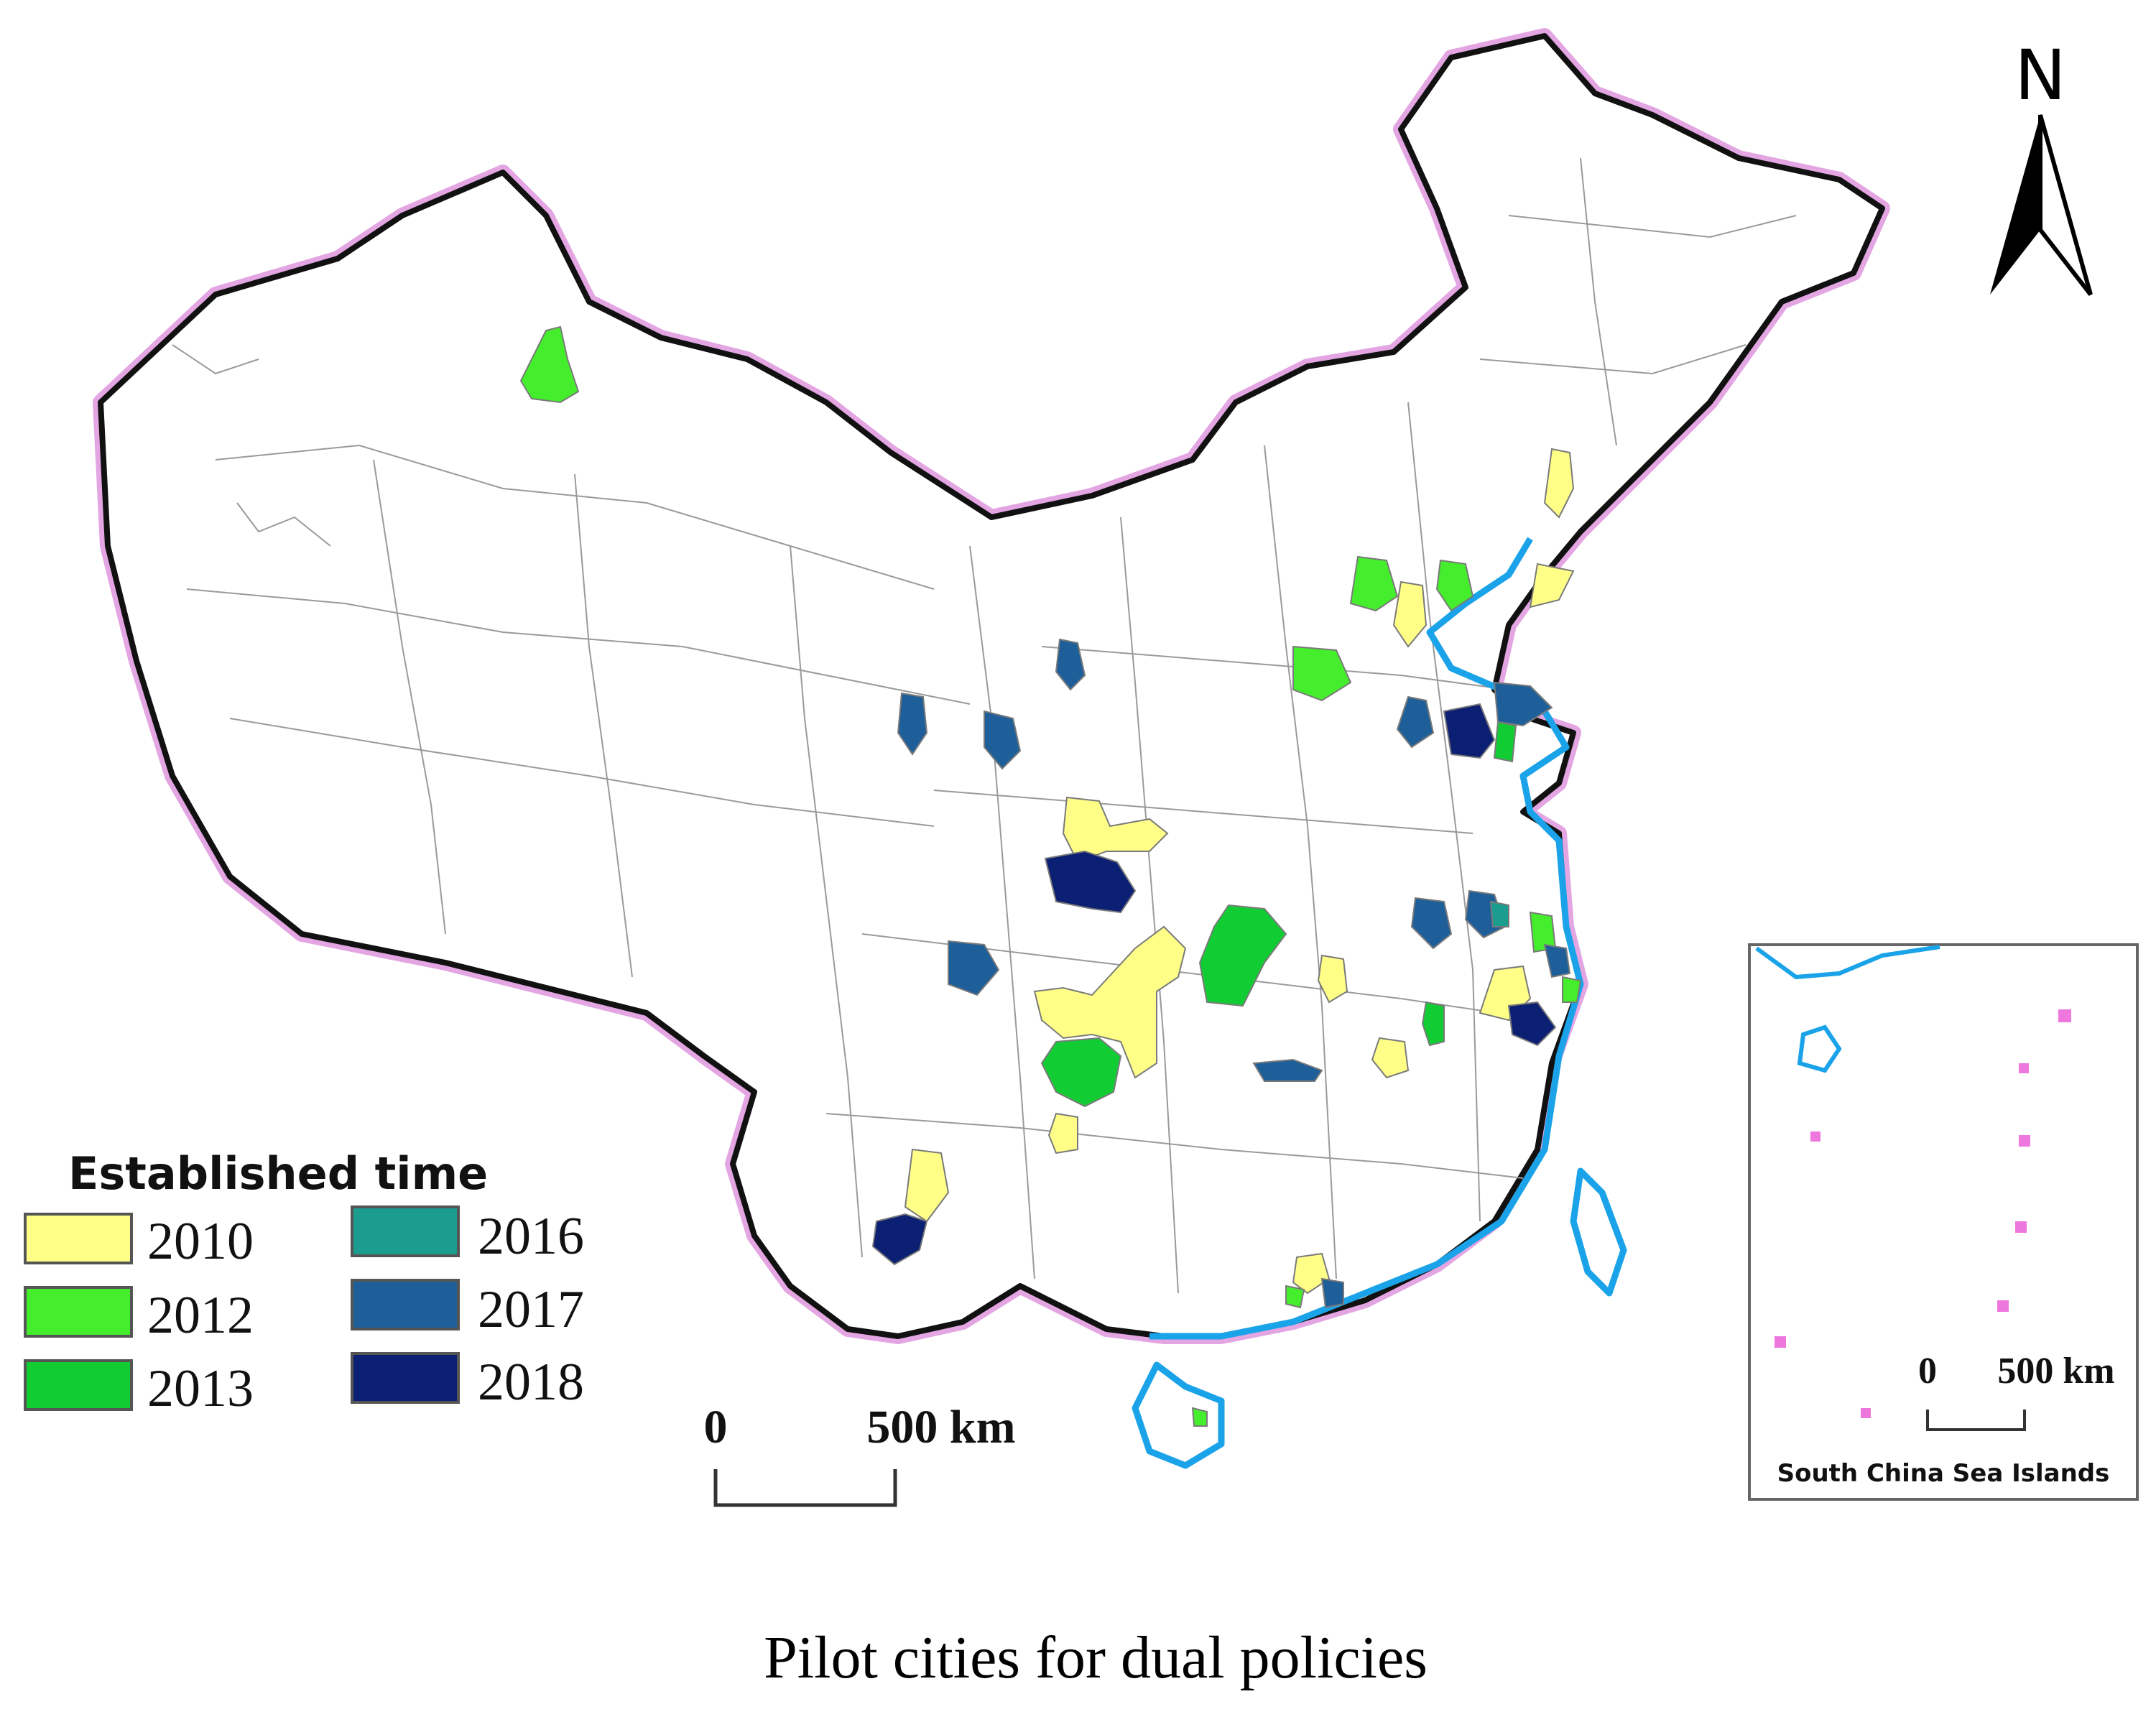  I want to click on city-2012-hebei-b, so click(1454, 585).